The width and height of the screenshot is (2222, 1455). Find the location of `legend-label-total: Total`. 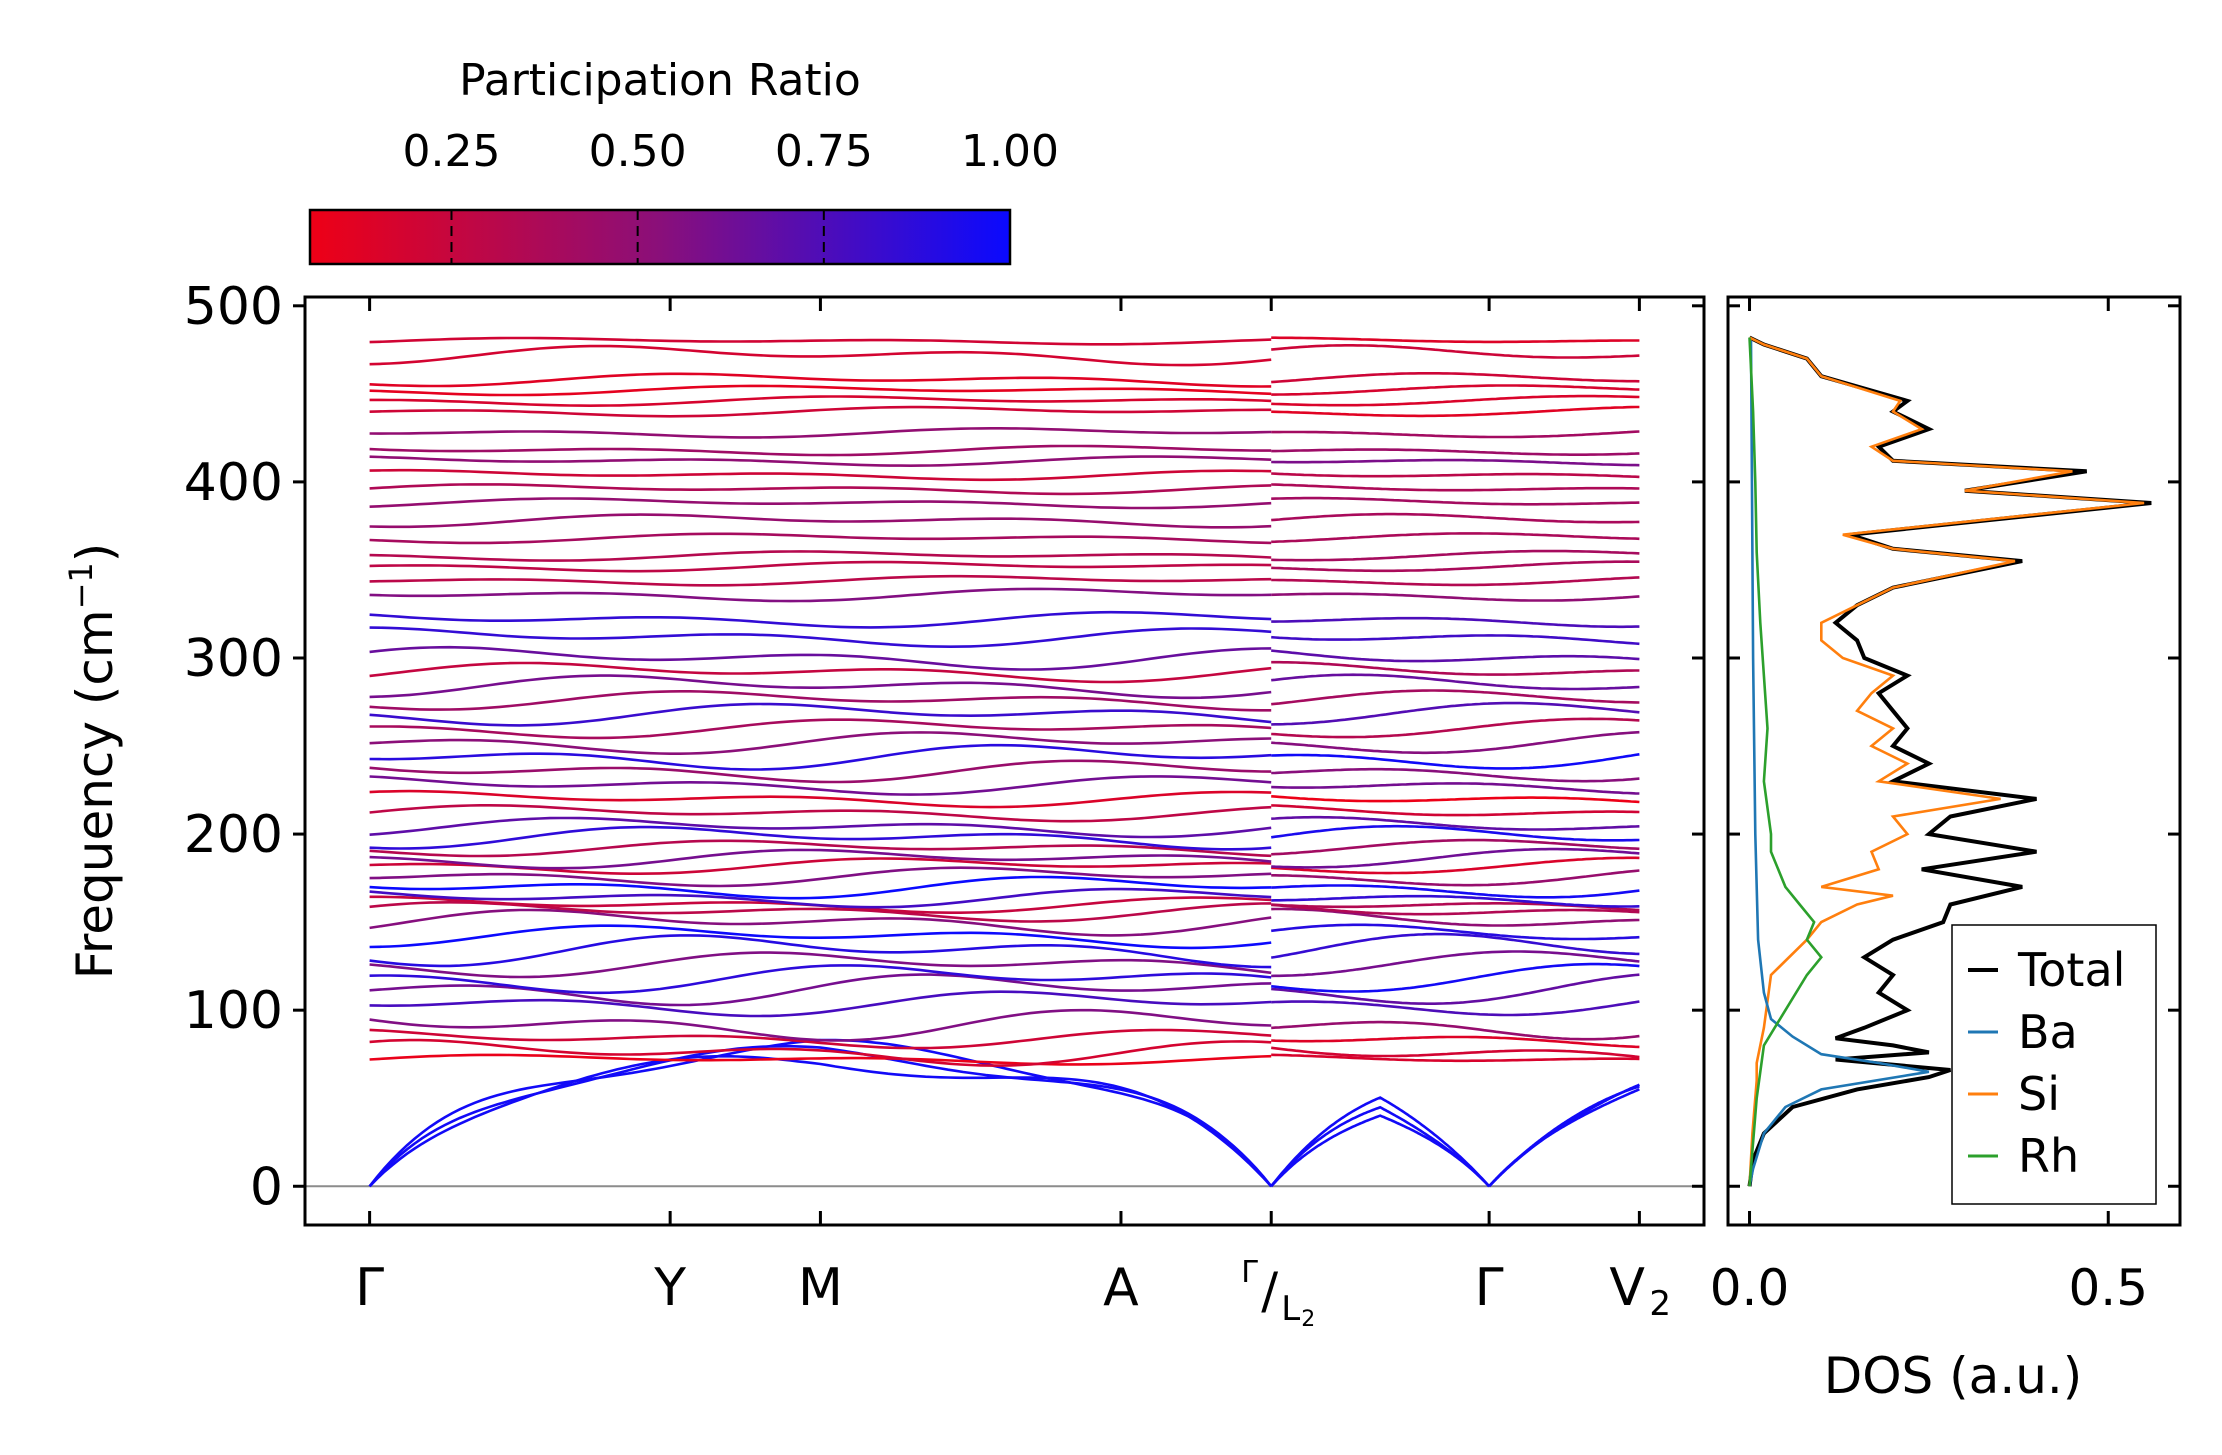

legend-label-total: Total is located at coordinates (2071, 970).